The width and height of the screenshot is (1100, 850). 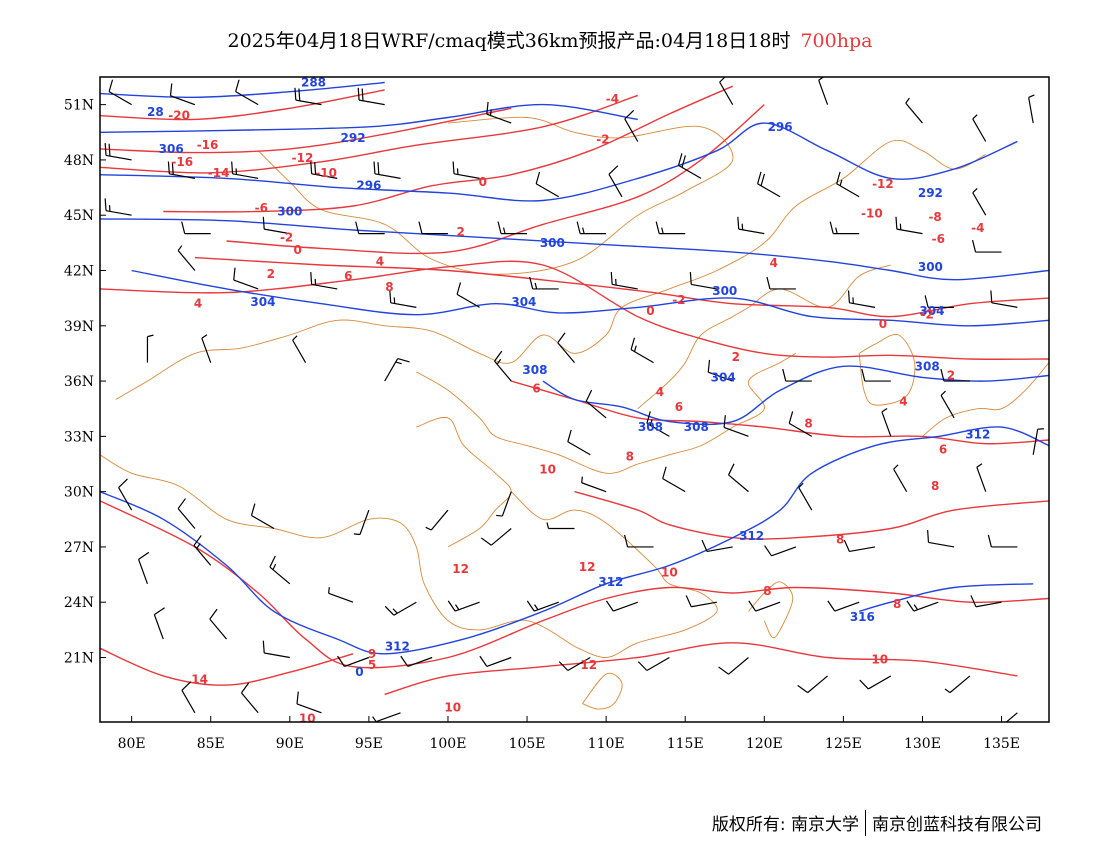 What do you see at coordinates (79, 216) in the screenshot?
I see `lat-tick-label: 45N` at bounding box center [79, 216].